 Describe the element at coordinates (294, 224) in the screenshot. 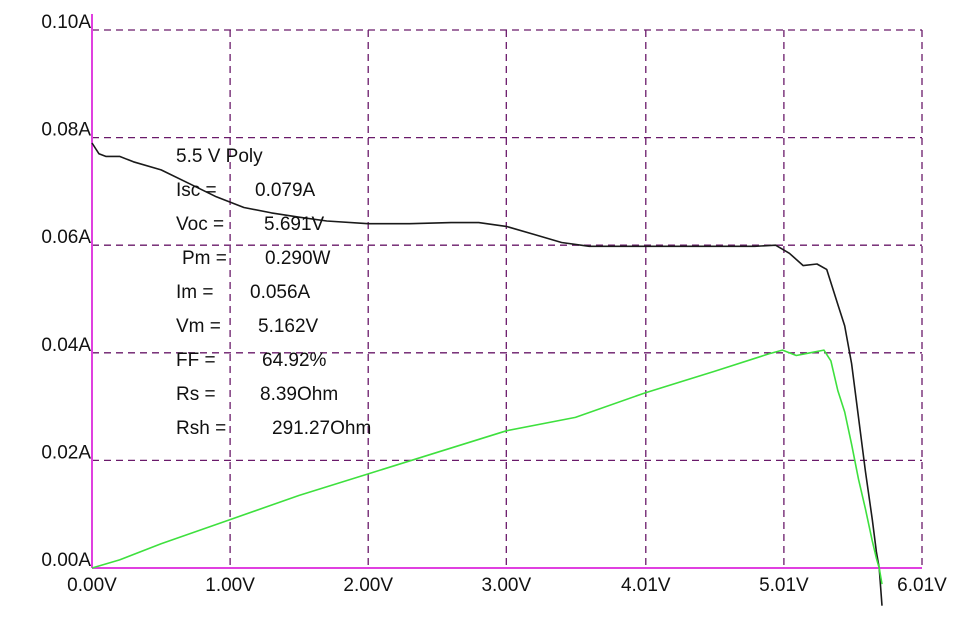

I see `info-value: 5.691V` at that location.